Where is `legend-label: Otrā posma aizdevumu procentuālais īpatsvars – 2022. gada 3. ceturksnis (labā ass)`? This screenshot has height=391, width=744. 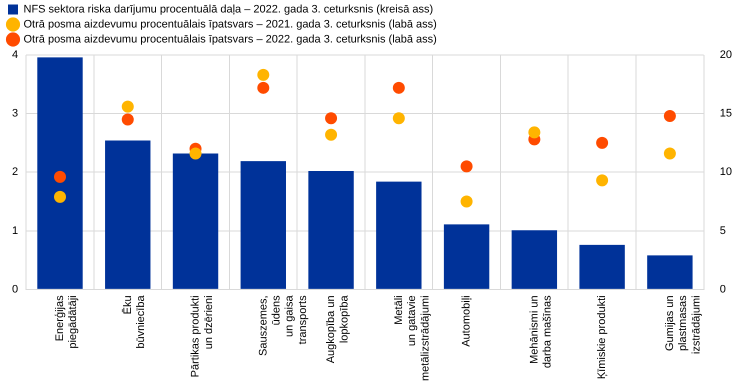
legend-label: Otrā posma aizdevumu procentuālais īpatsvars – 2022. gada 3. ceturksnis (labā ass) is located at coordinates (230, 40).